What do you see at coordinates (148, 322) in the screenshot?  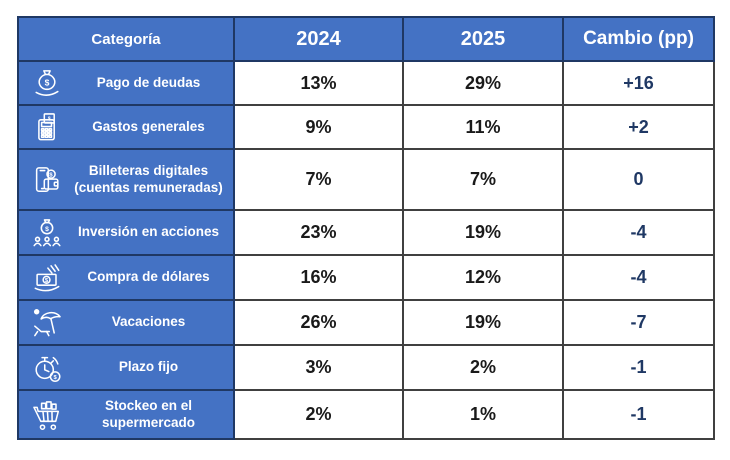 I see `category-label: Vacaciones` at bounding box center [148, 322].